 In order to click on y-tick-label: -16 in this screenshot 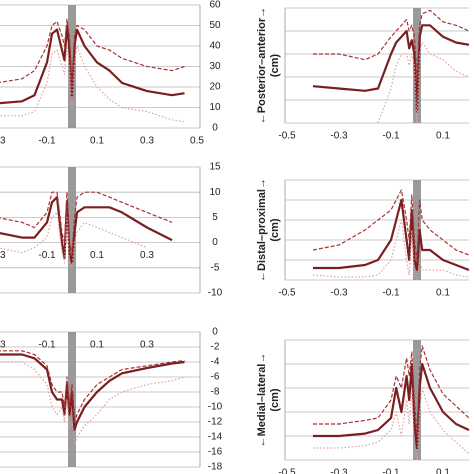, I will do `click(215, 452)`.